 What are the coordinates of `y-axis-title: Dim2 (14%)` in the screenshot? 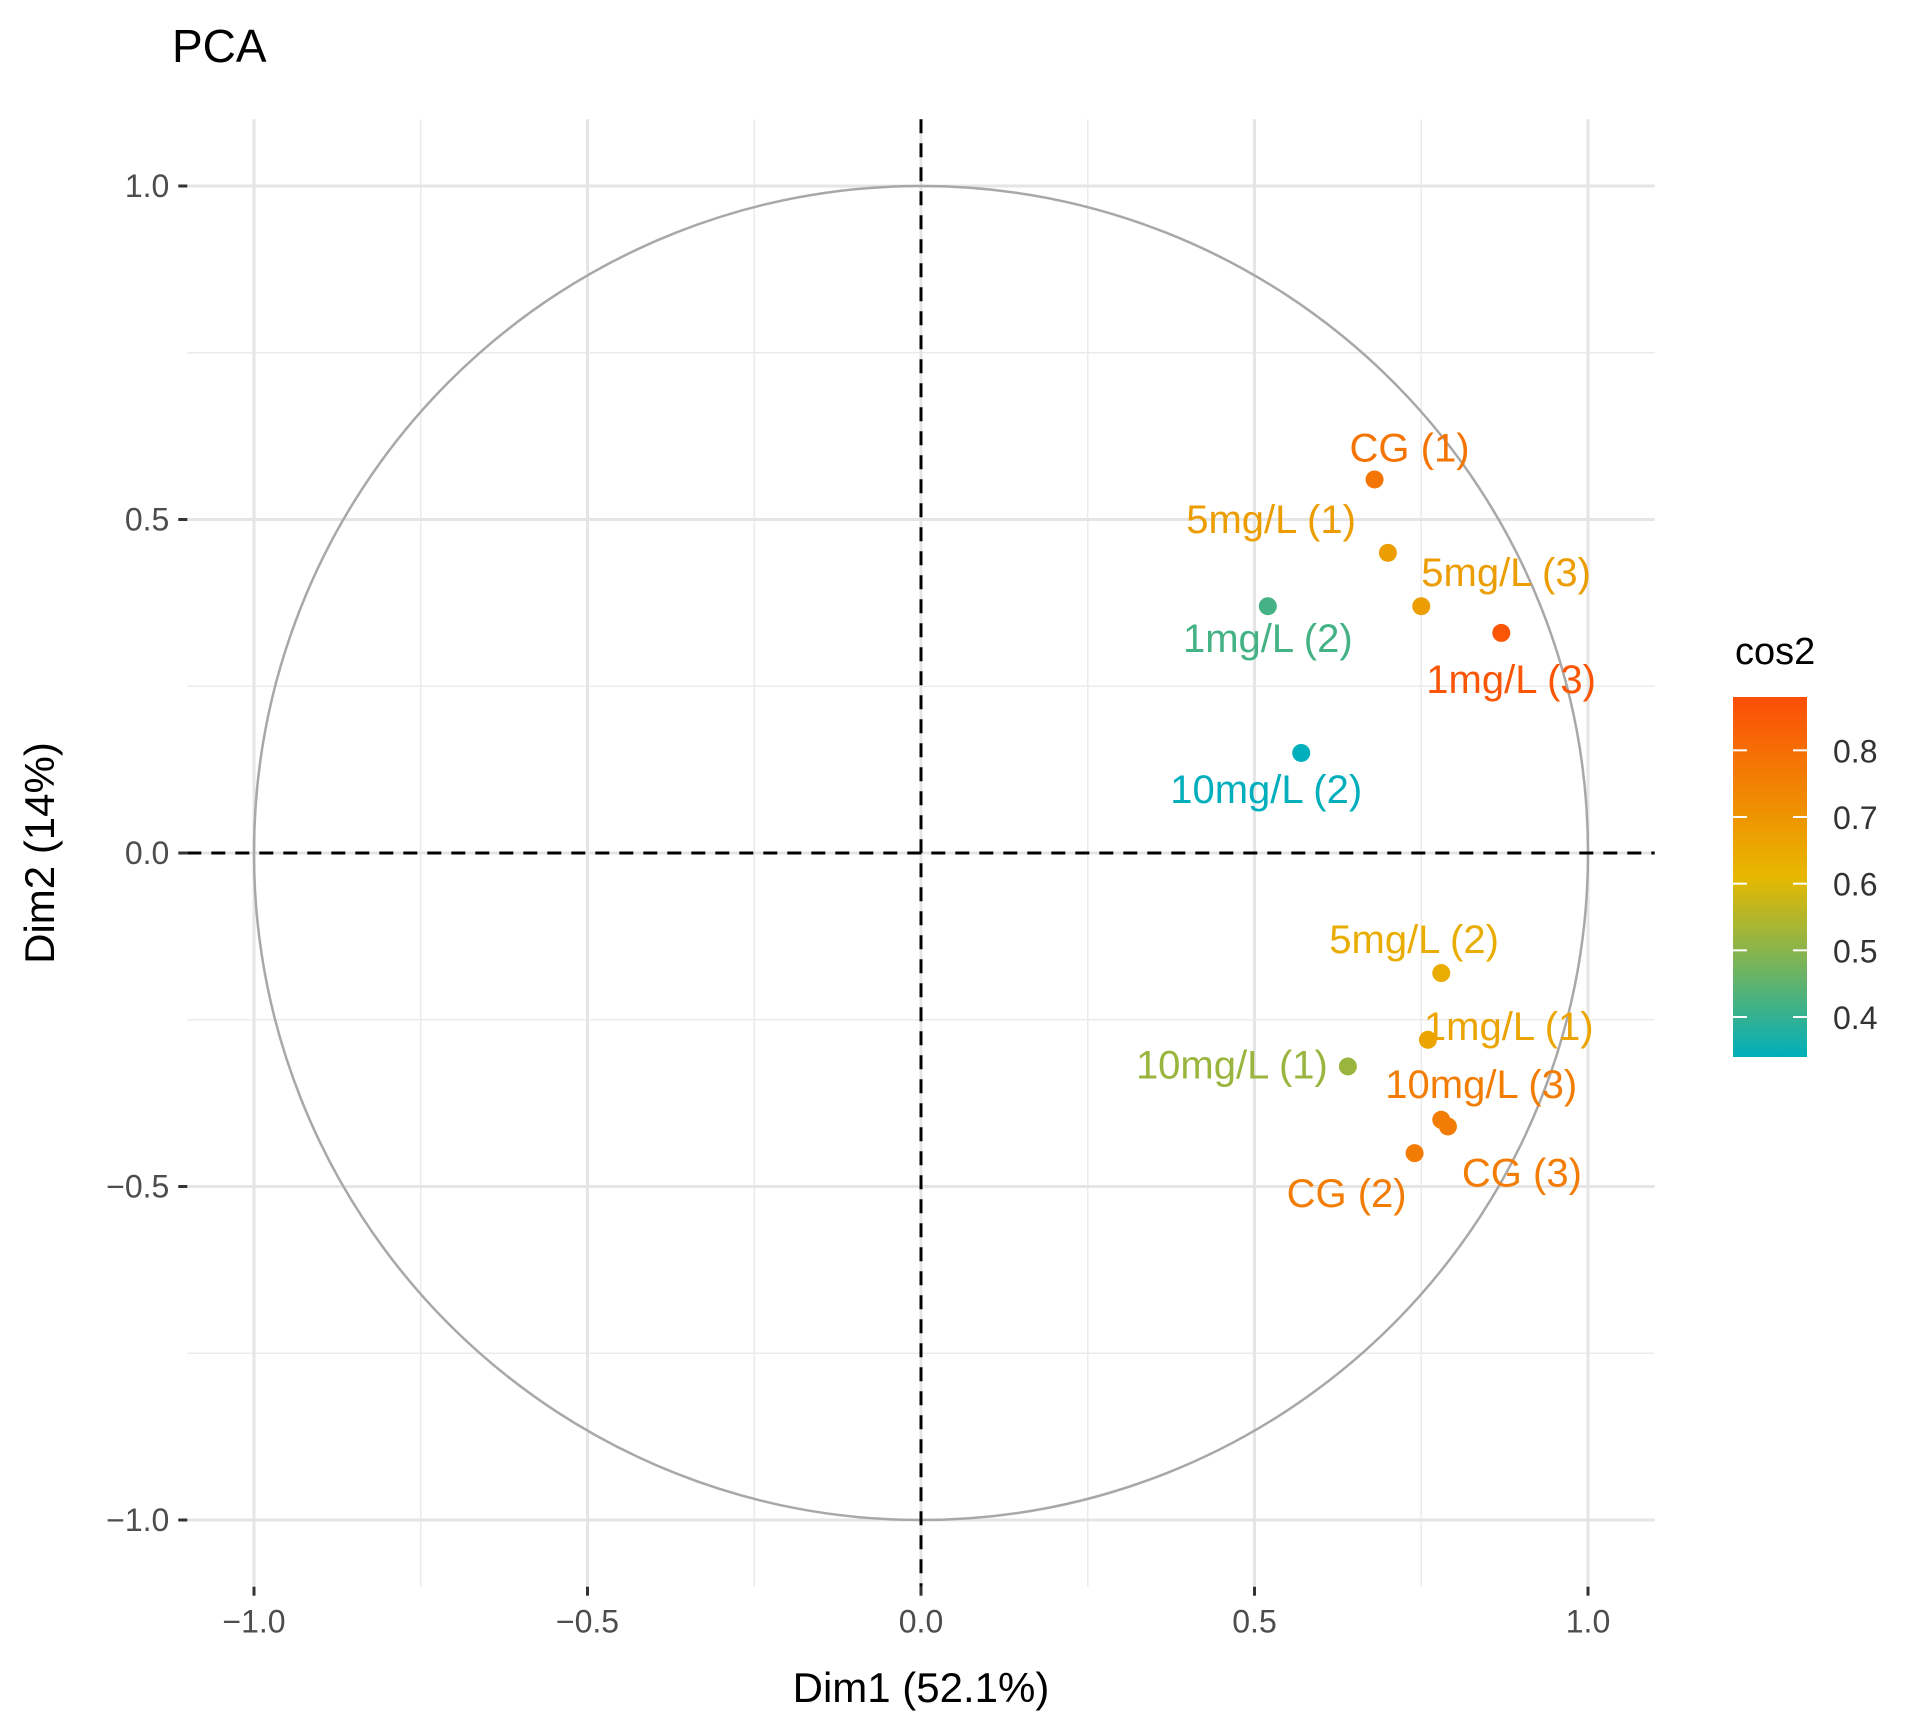 It's located at (39, 853).